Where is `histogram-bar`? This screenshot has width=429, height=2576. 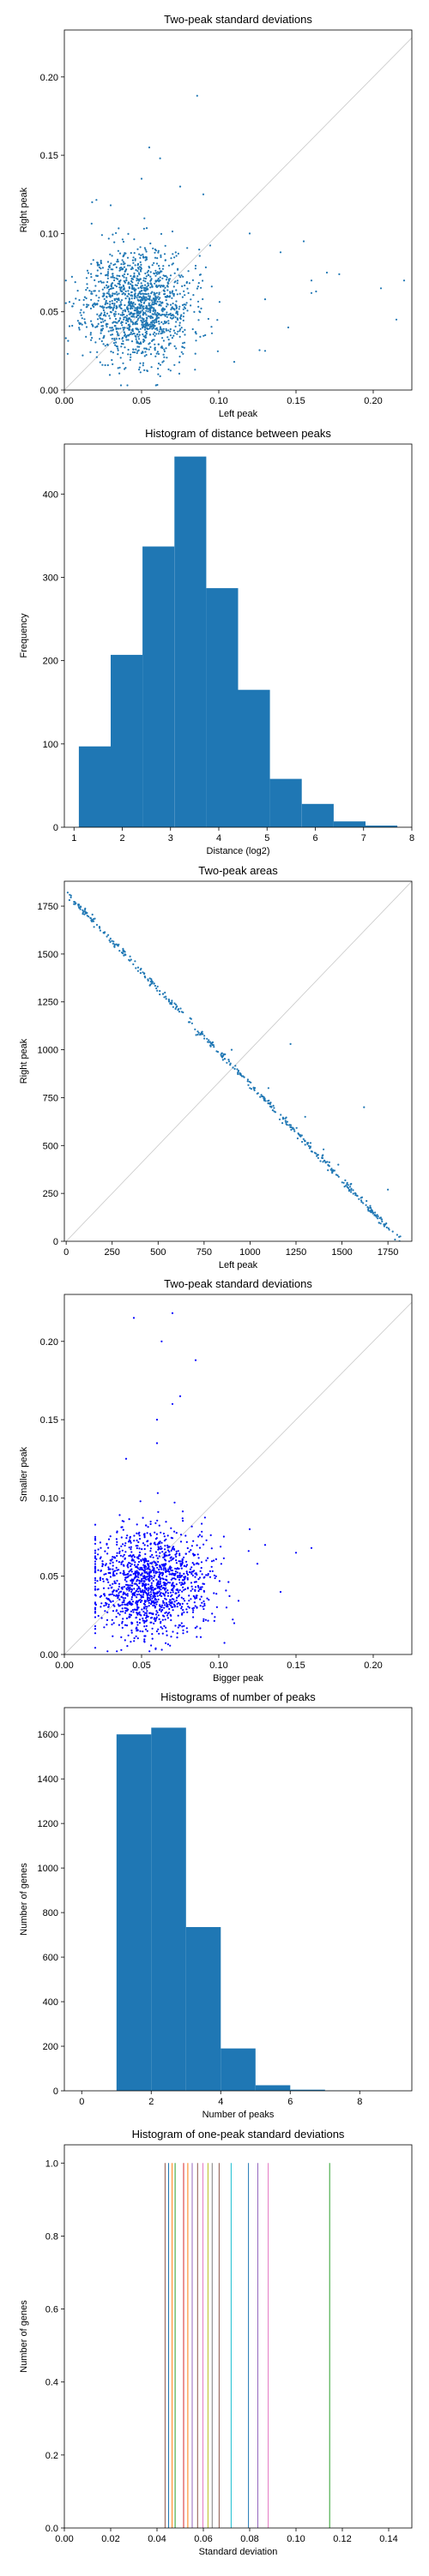 histogram-bar is located at coordinates (190, 642).